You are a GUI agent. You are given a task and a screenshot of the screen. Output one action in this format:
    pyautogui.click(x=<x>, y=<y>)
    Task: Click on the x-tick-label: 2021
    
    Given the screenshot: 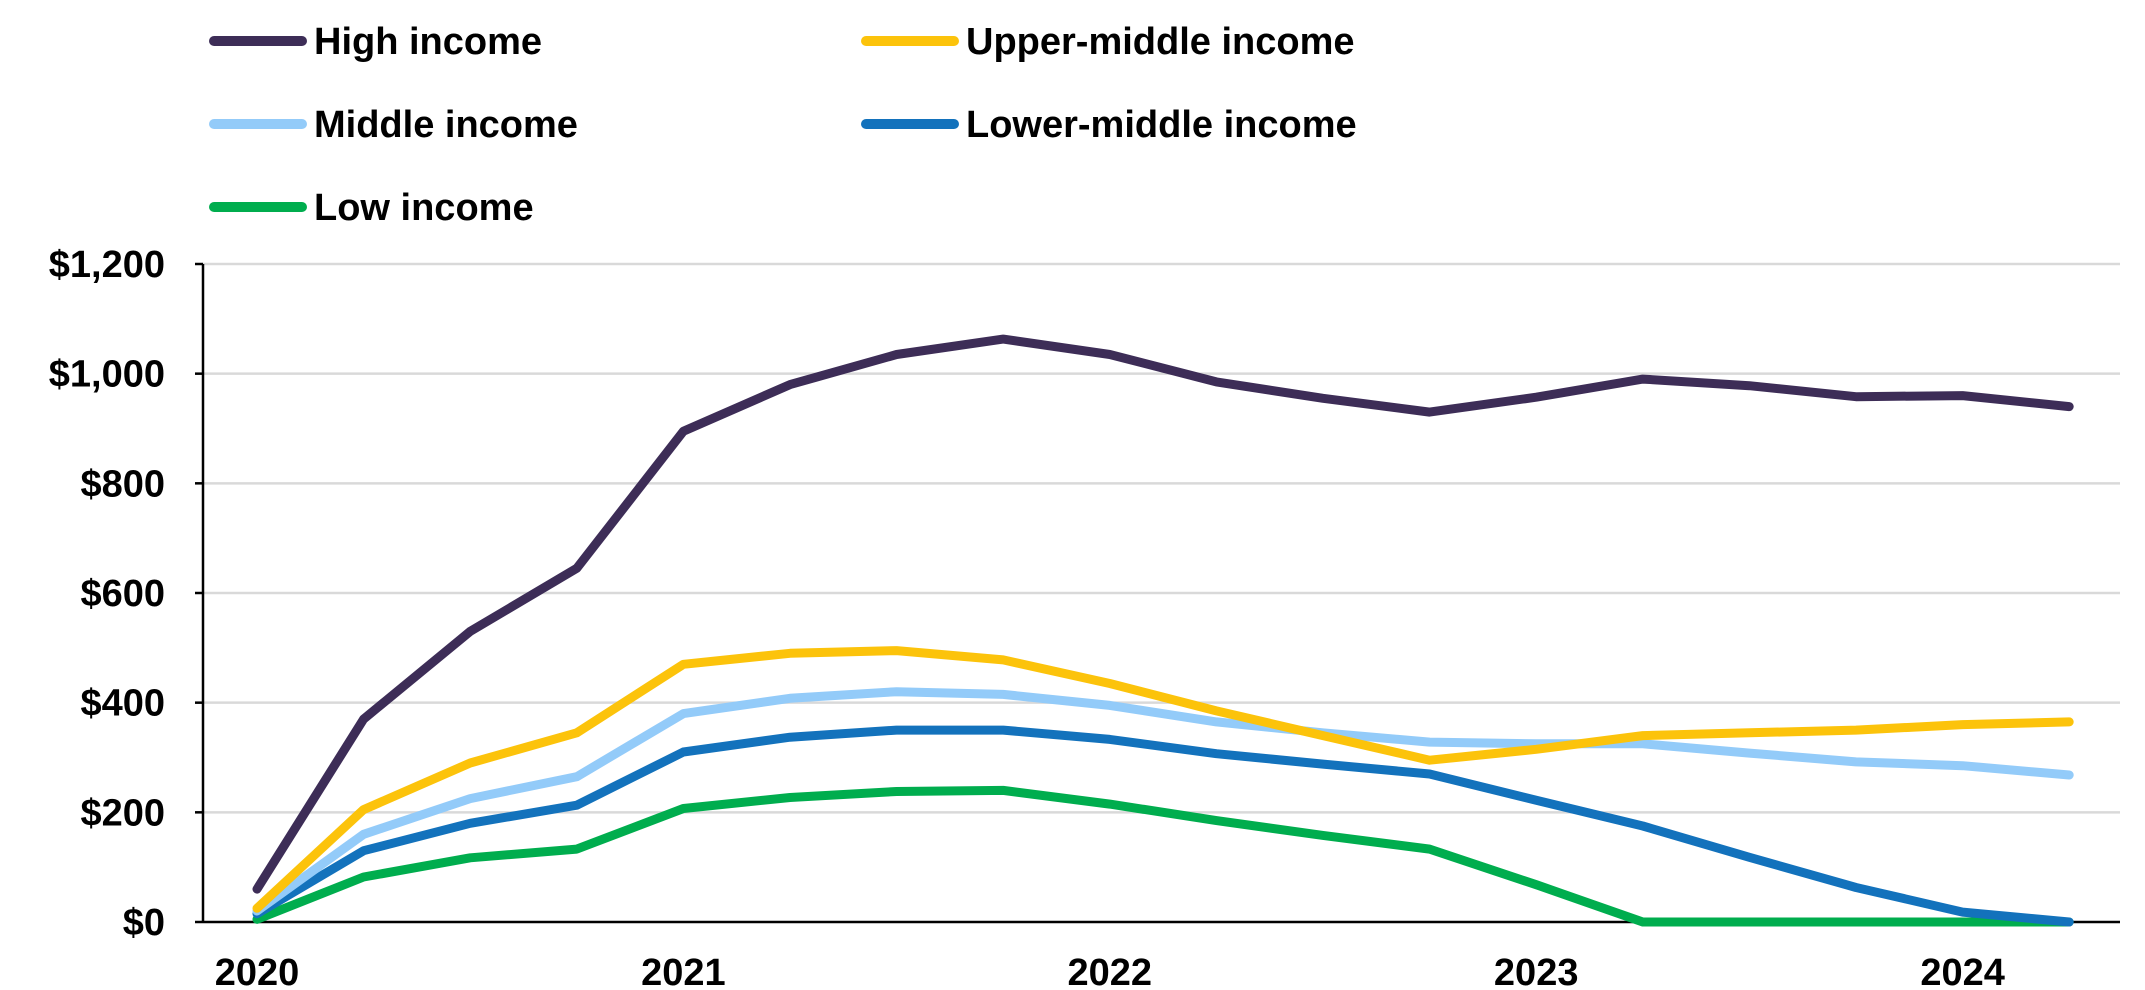 What is the action you would take?
    pyautogui.click(x=683, y=971)
    